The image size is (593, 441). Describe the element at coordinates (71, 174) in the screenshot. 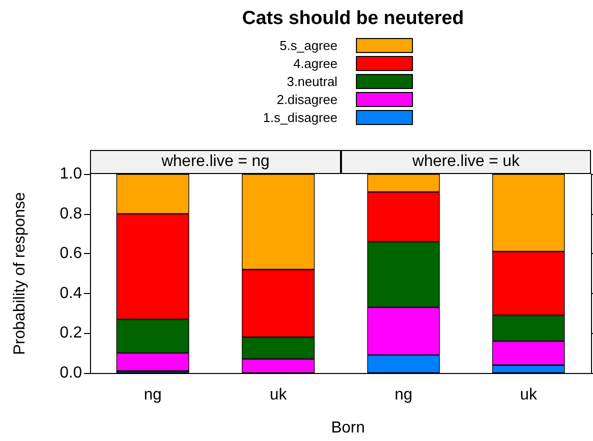

I see `y-tick-label: 1.0` at that location.